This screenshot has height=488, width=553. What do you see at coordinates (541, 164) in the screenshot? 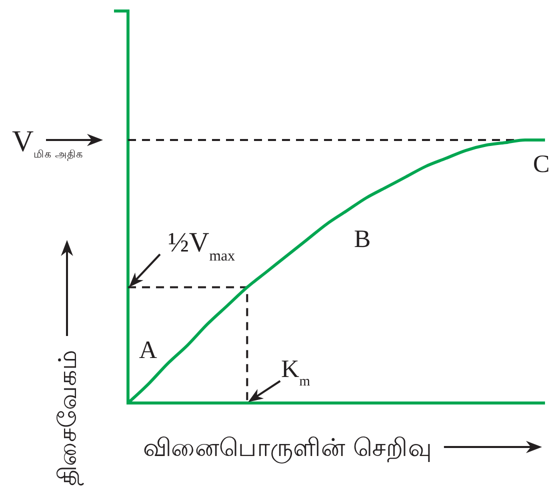
I see `annotation: C` at bounding box center [541, 164].